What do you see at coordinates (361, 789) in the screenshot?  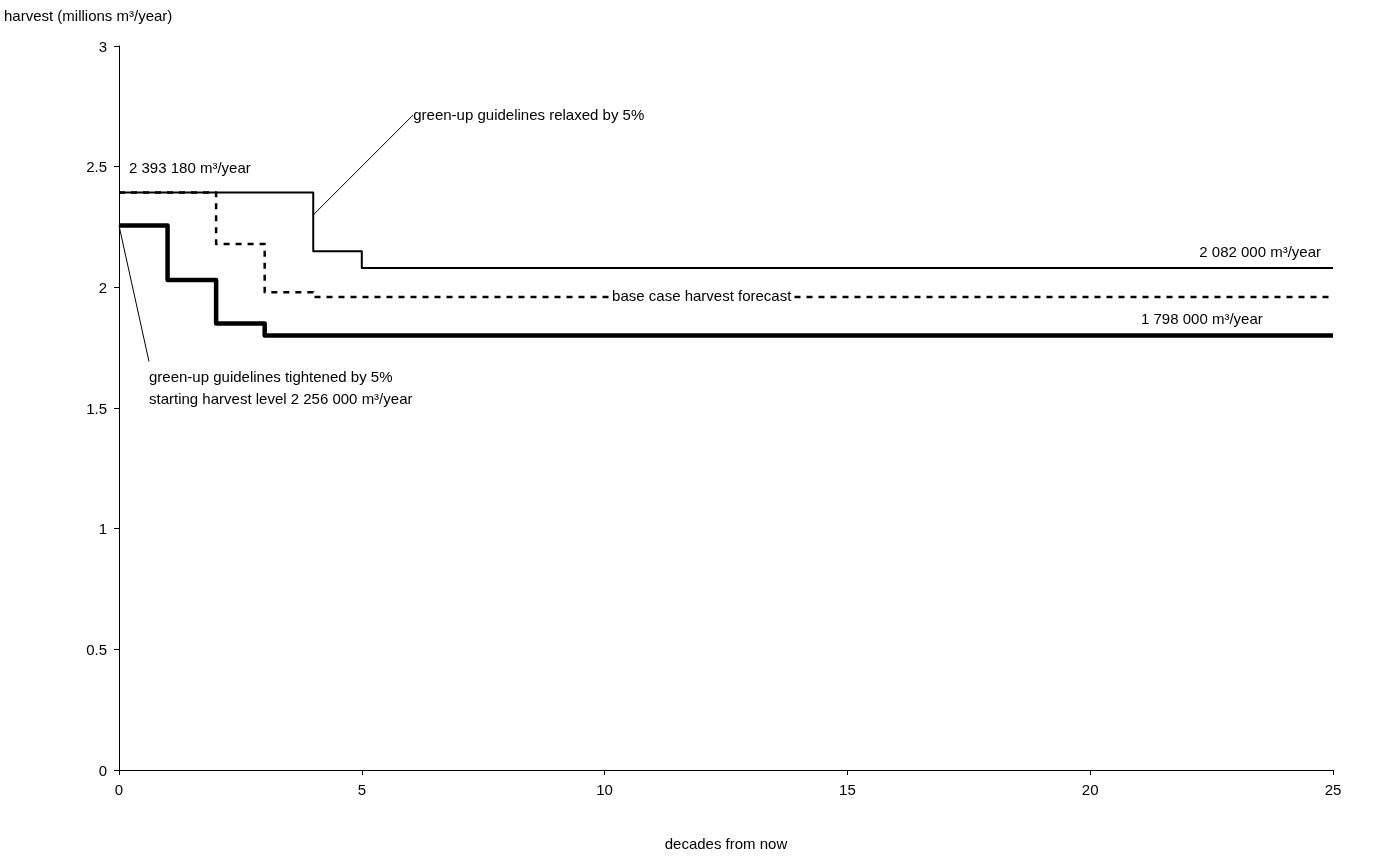 I see `x-tick-label: 5` at bounding box center [361, 789].